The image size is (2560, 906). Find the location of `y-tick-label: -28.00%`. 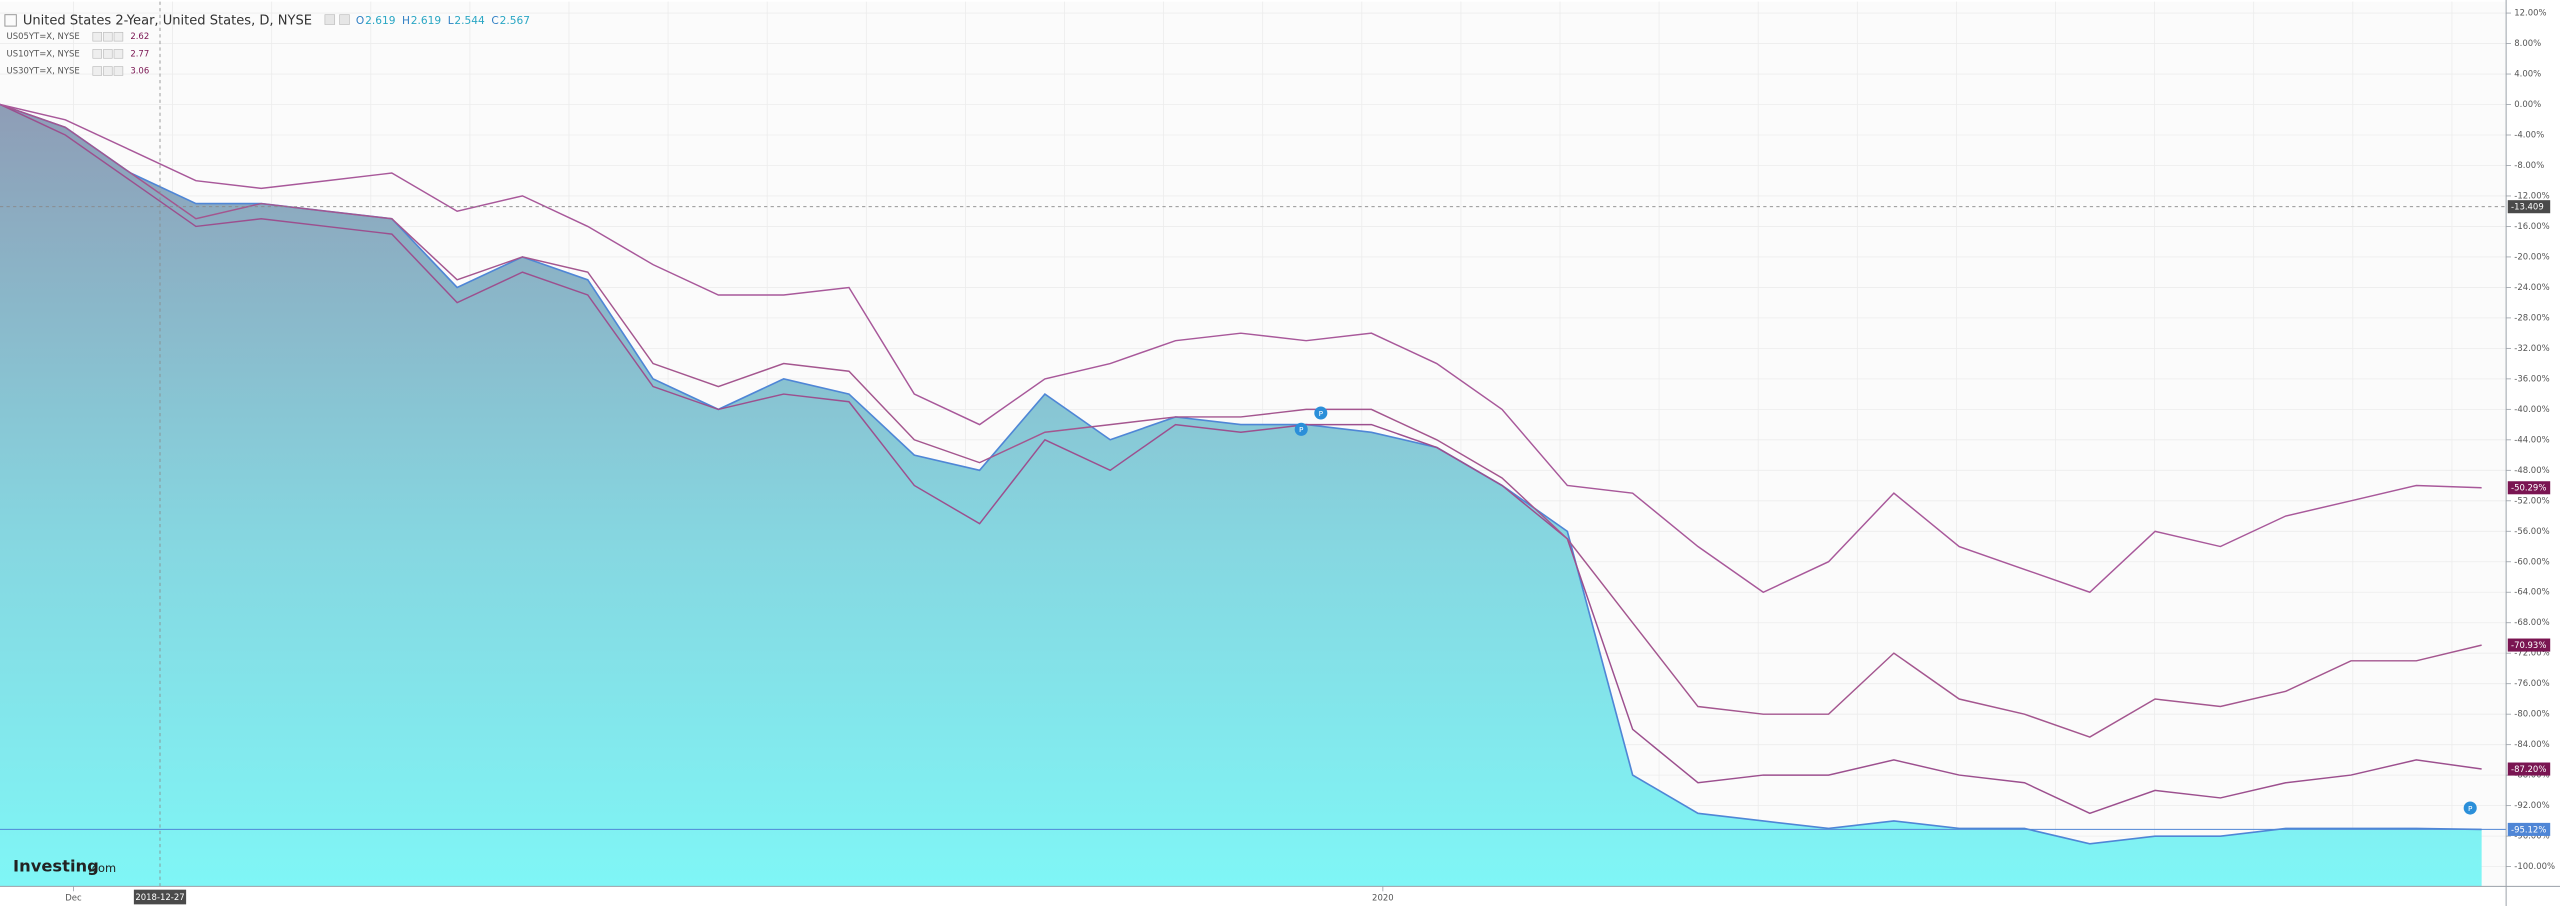

y-tick-label: -28.00% is located at coordinates (2531, 317).